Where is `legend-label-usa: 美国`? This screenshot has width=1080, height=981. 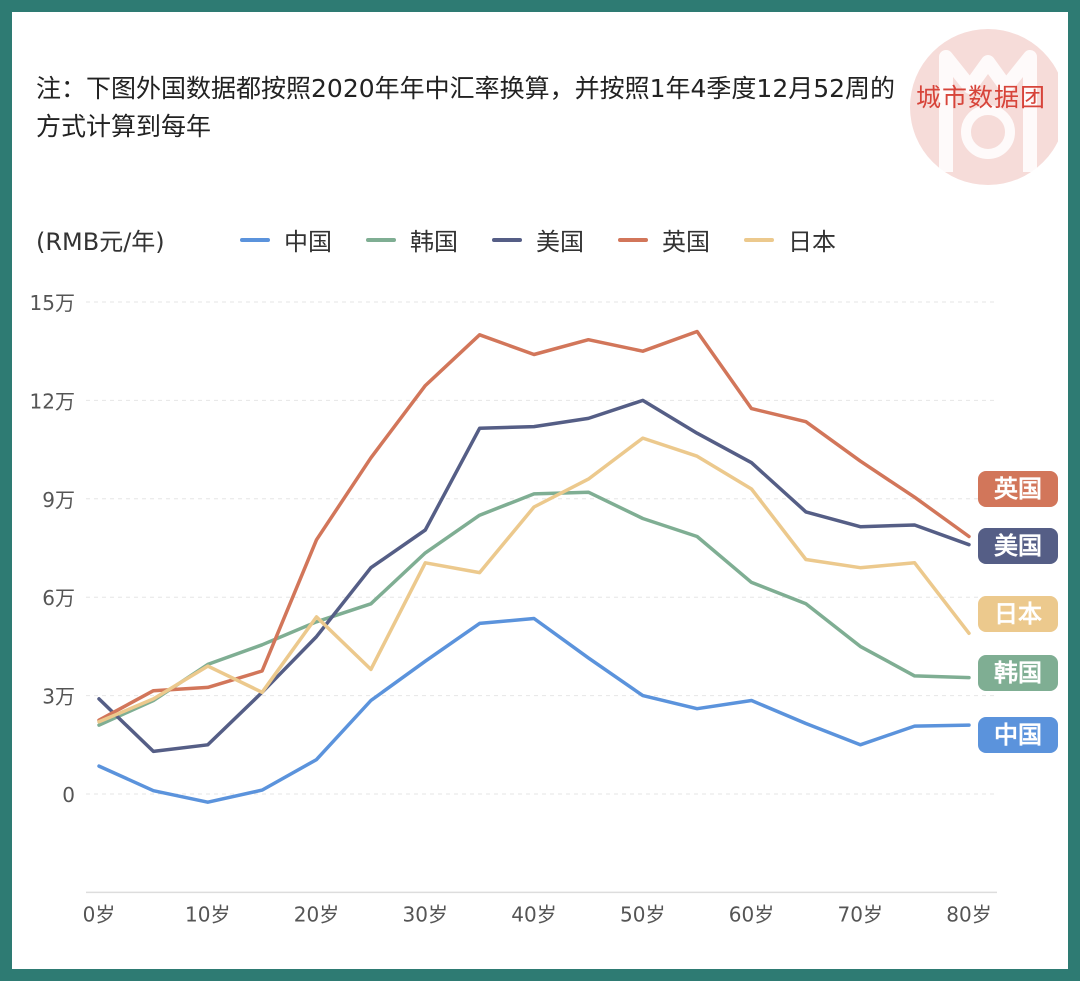
legend-label-usa: 美国 is located at coordinates (560, 242).